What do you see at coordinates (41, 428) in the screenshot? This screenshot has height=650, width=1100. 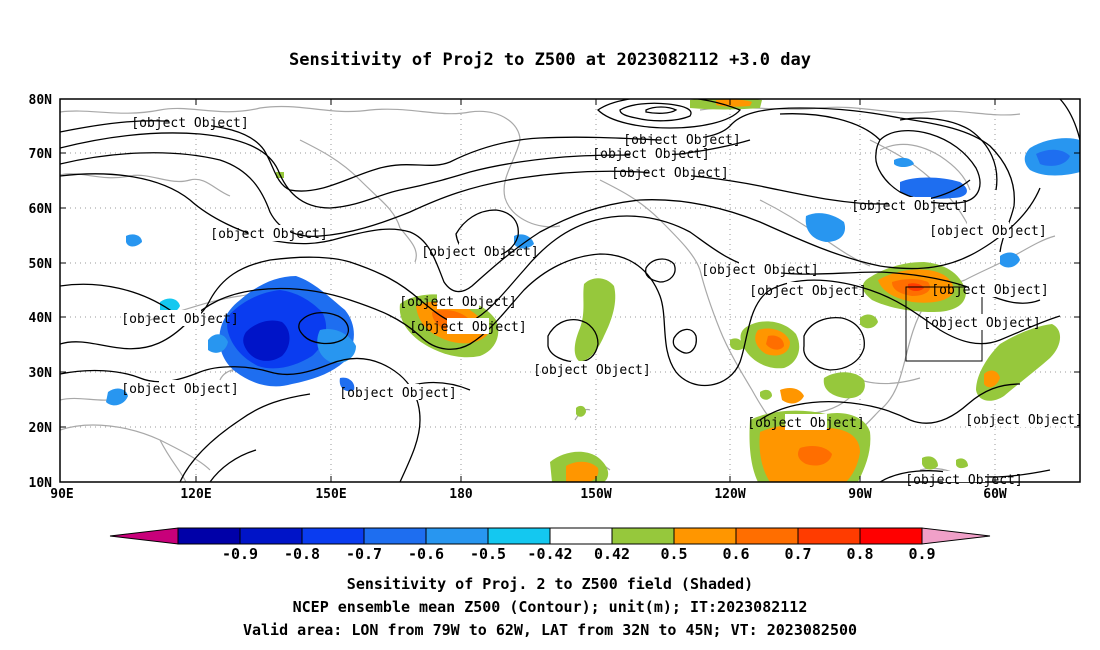 I see `lat-label: 20N` at bounding box center [41, 428].